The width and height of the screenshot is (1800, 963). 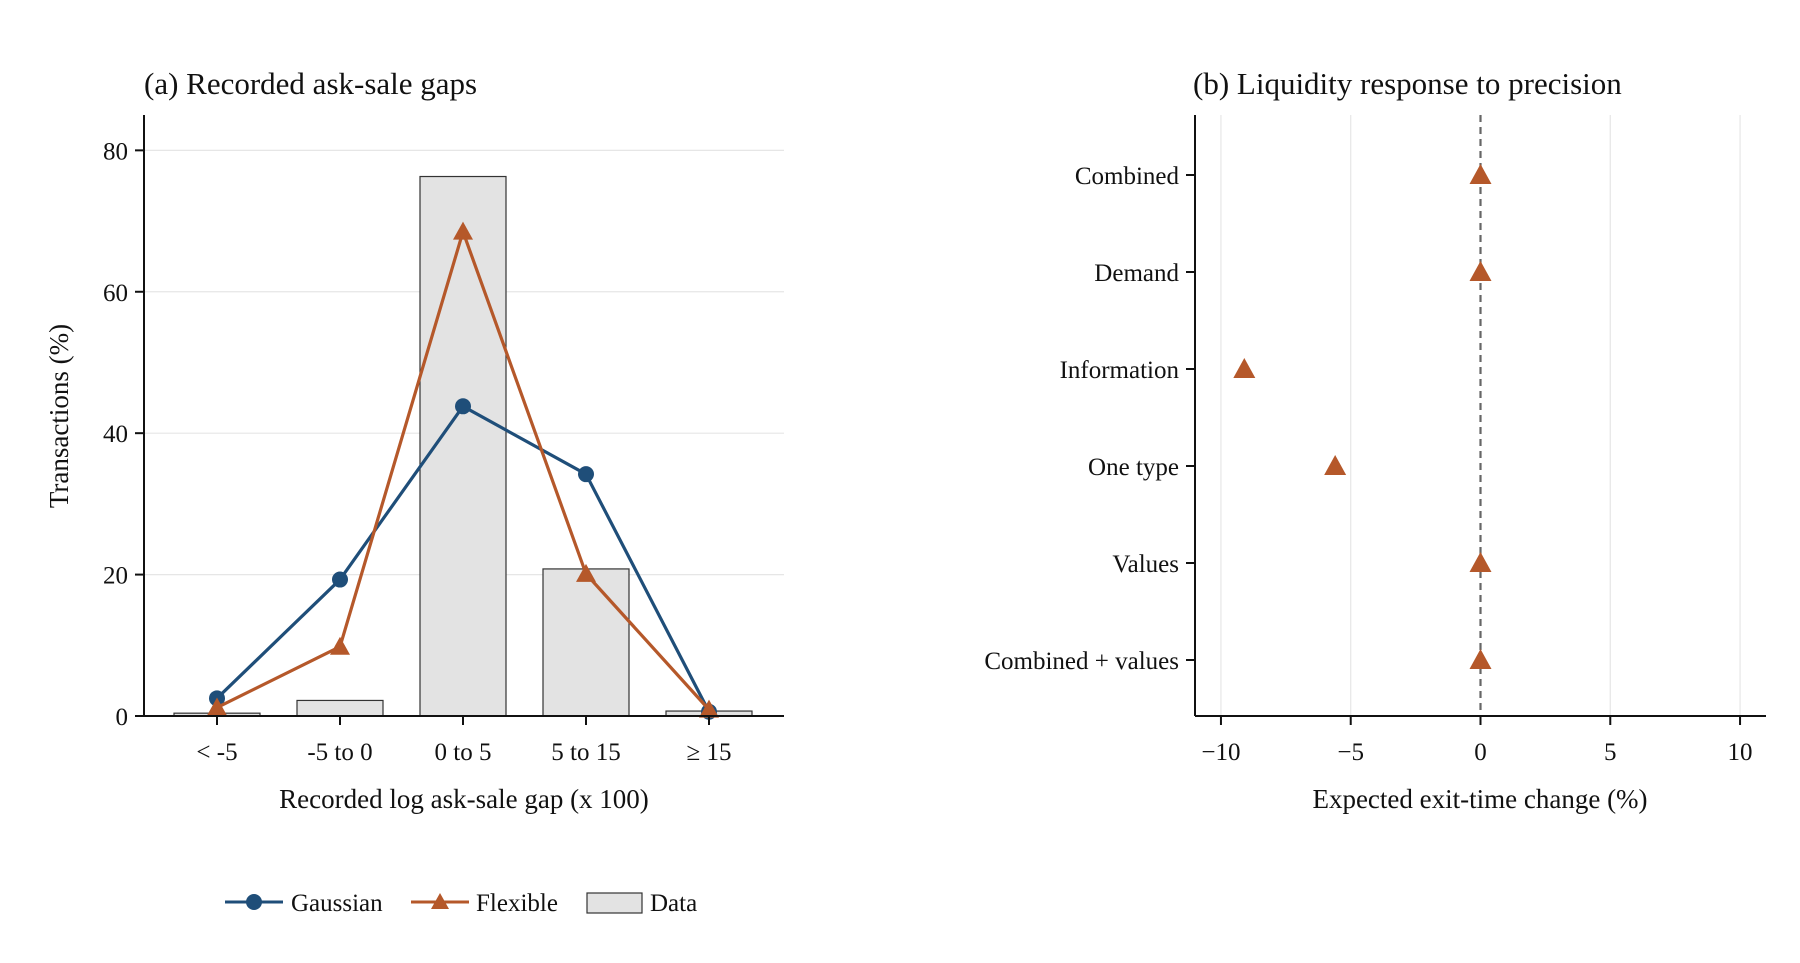 What do you see at coordinates (614, 903) in the screenshot?
I see `legend-data-box` at bounding box center [614, 903].